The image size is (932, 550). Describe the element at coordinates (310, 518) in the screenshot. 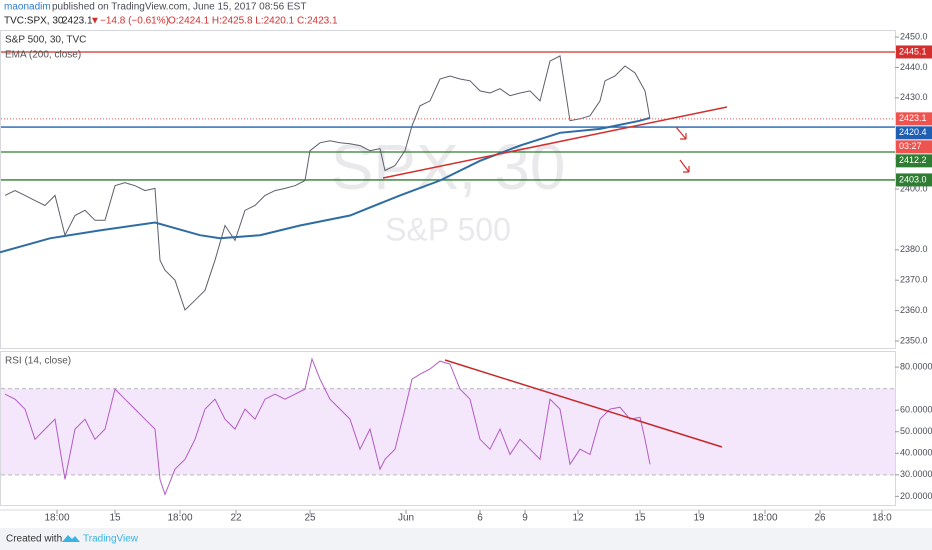

I see `x-tick-label: 25` at that location.